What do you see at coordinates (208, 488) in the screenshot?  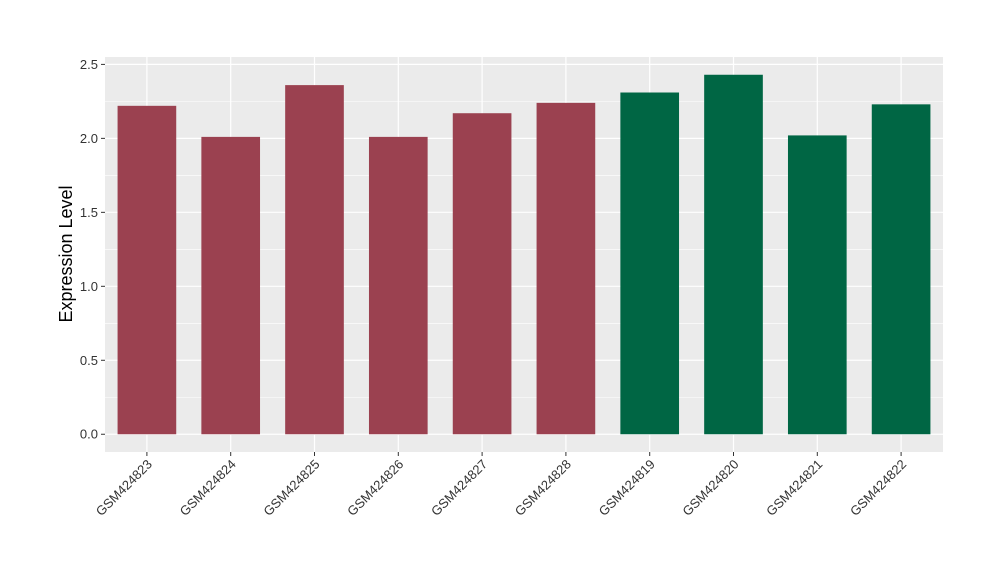 I see `x-tick-label: GSM424824` at bounding box center [208, 488].